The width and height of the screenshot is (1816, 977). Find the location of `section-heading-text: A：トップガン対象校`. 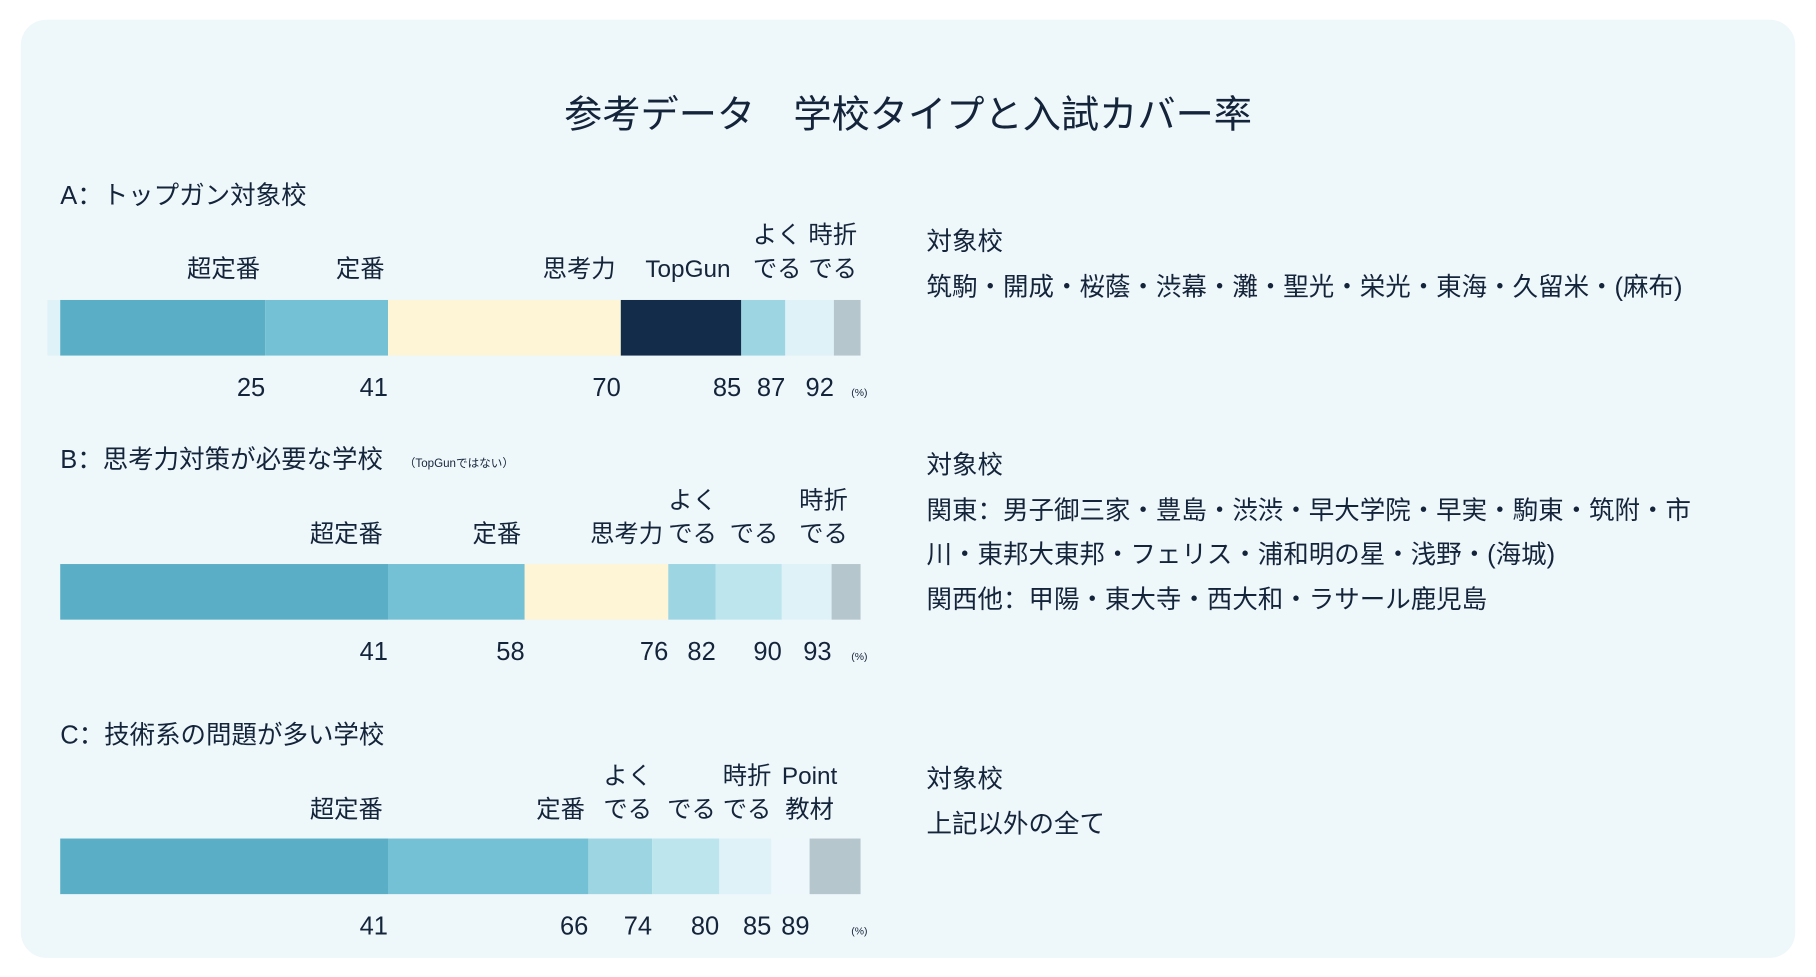

section-heading-text: A：トップガン対象校 is located at coordinates (183, 195).